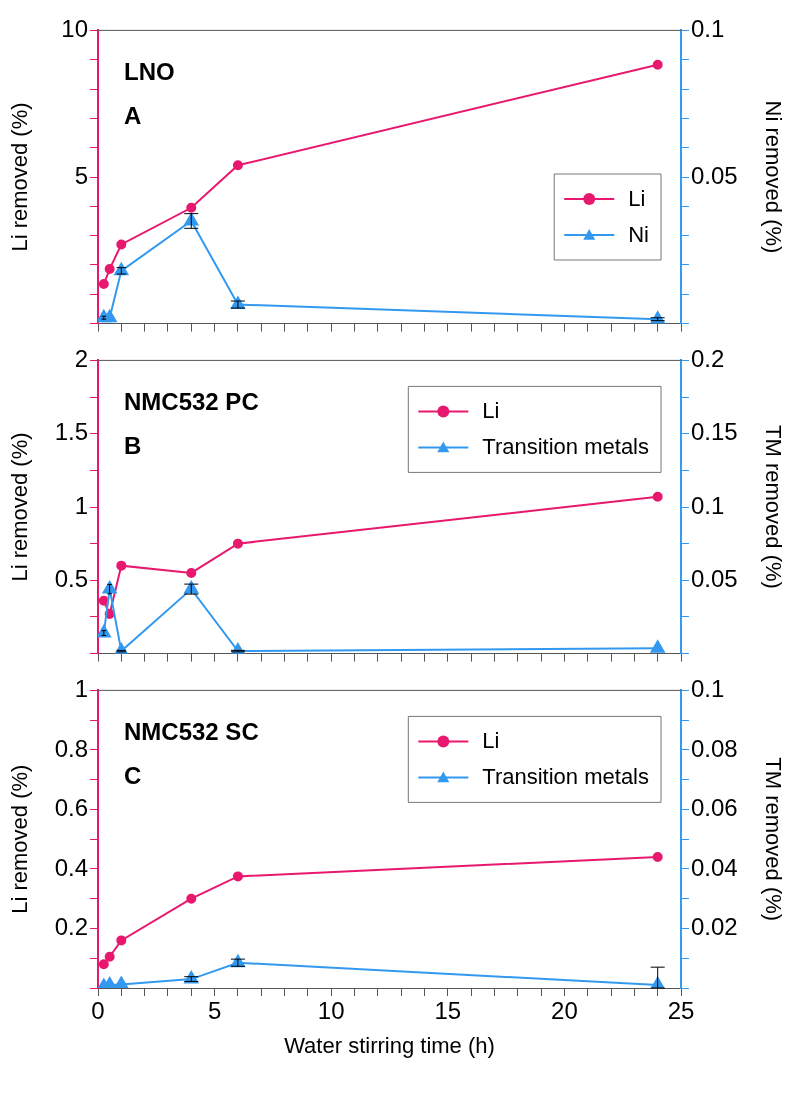 This screenshot has height=1105, width=793. Describe the element at coordinates (714, 748) in the screenshot. I see `y2-tick-label: 0.08` at that location.